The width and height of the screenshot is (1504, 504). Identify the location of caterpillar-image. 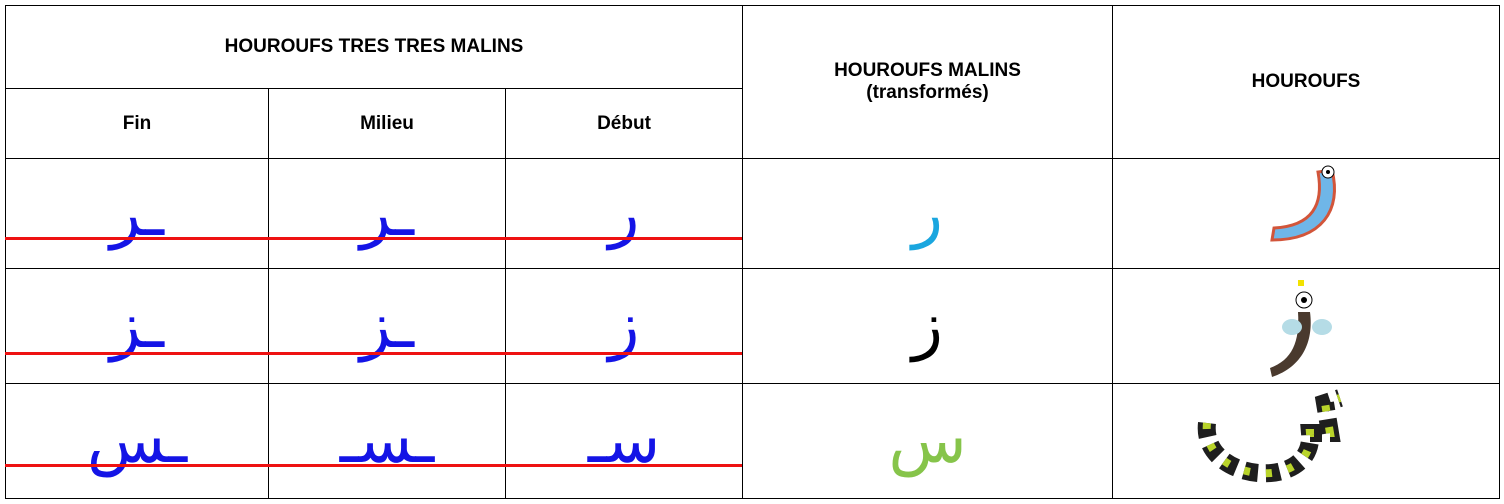
(1303, 203).